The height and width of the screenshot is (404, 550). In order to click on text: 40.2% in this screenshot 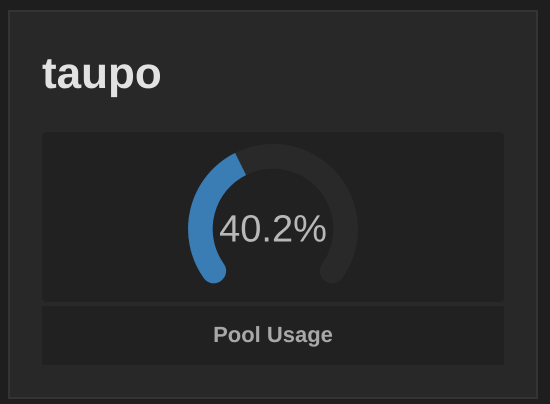, I will do `click(273, 229)`.